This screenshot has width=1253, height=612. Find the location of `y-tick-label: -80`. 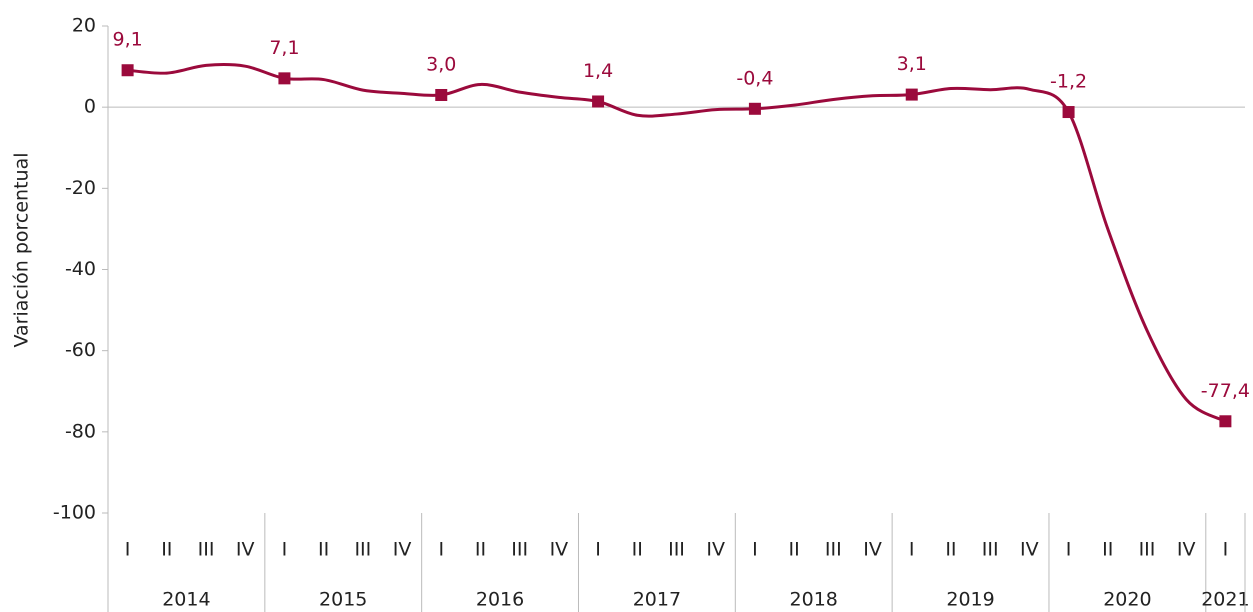

y-tick-label: -80 is located at coordinates (80, 431).